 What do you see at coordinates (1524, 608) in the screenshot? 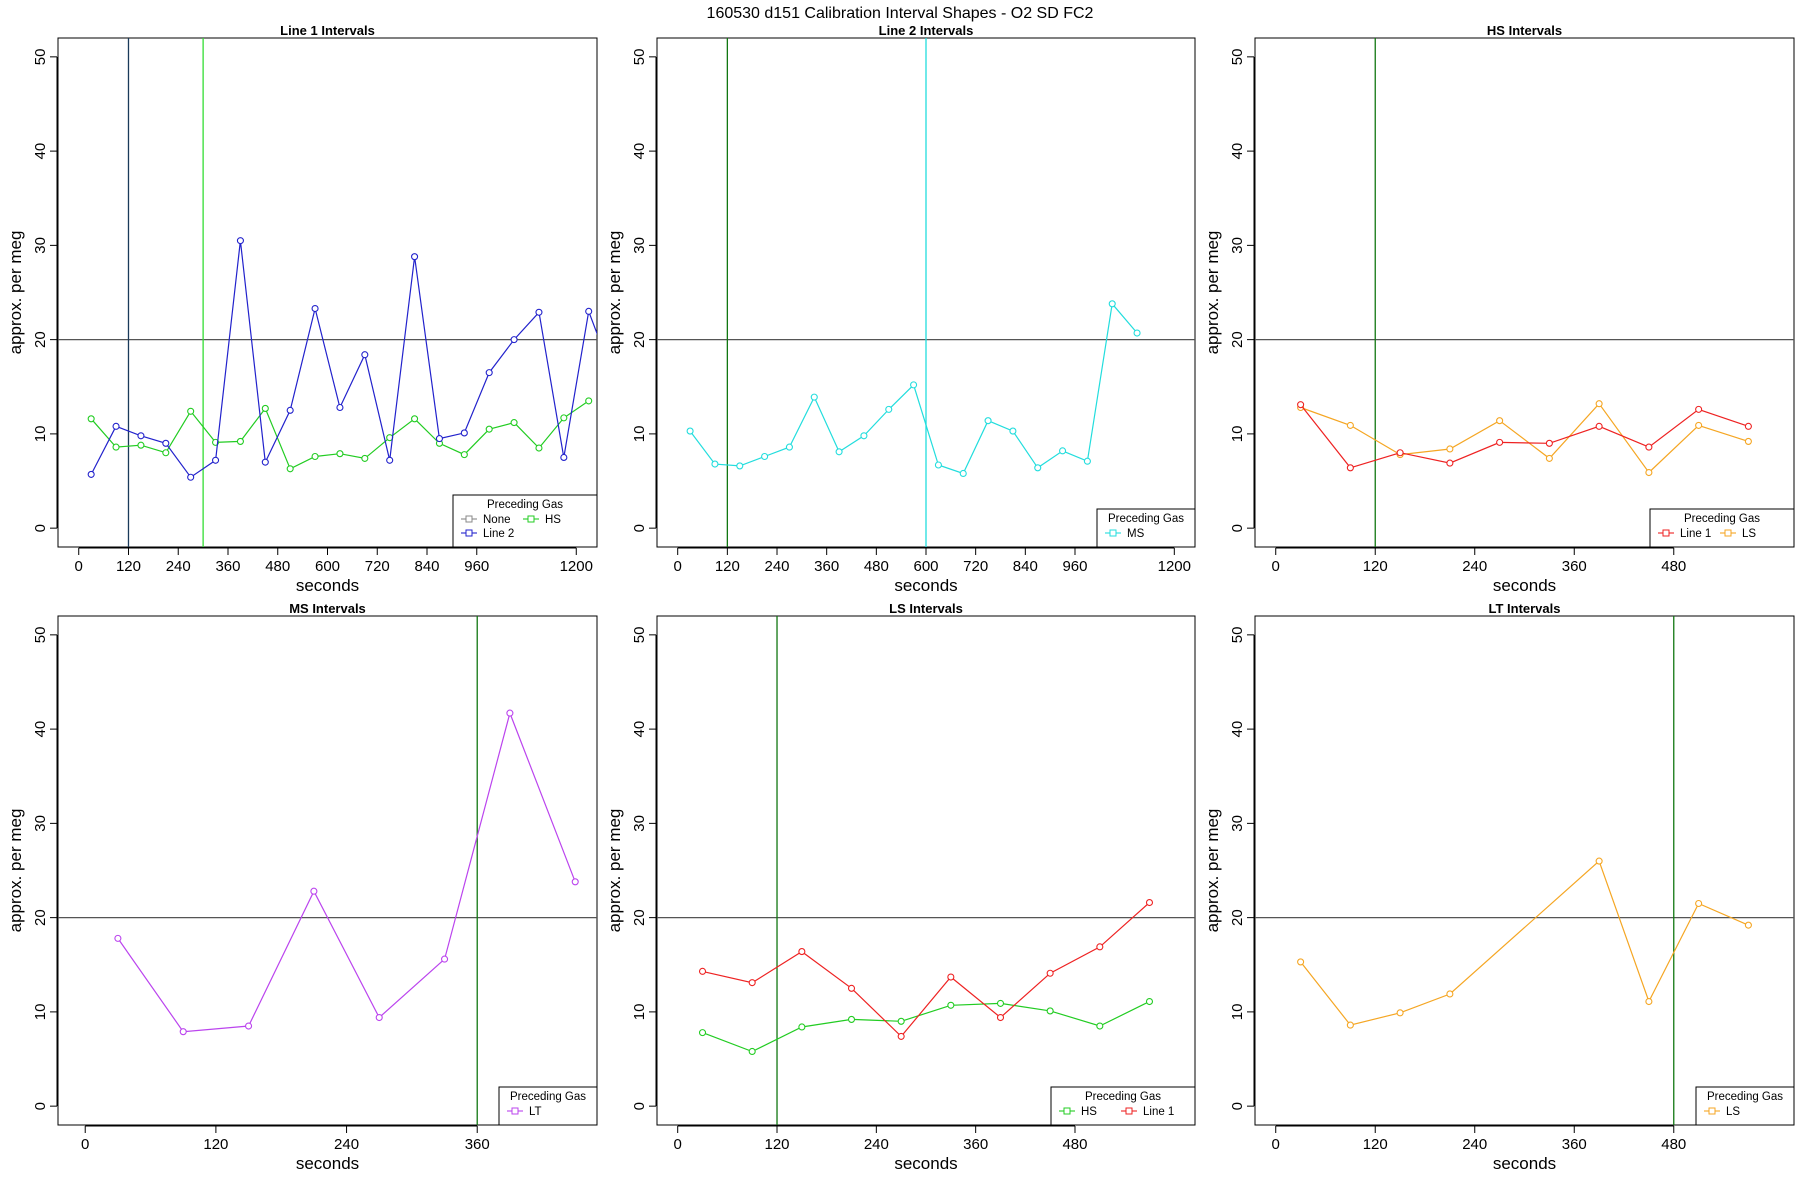
I see `panel-title: LT Intervals` at bounding box center [1524, 608].